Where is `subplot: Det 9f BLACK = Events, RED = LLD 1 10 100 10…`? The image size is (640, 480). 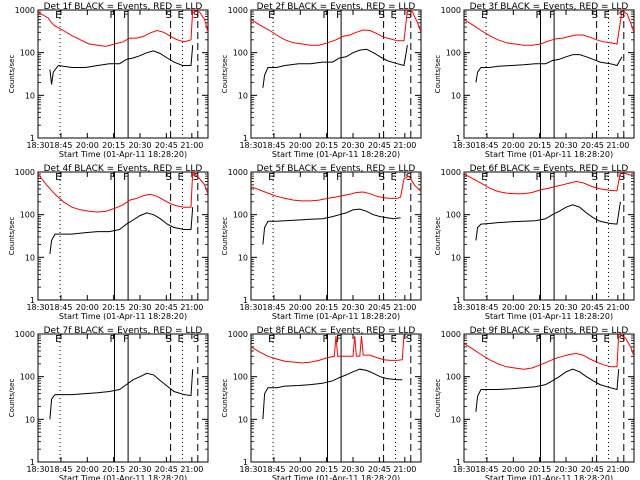 subplot: Det 9f BLACK = Events, RED = LLD 1 10 100 10… is located at coordinates (534, 403).